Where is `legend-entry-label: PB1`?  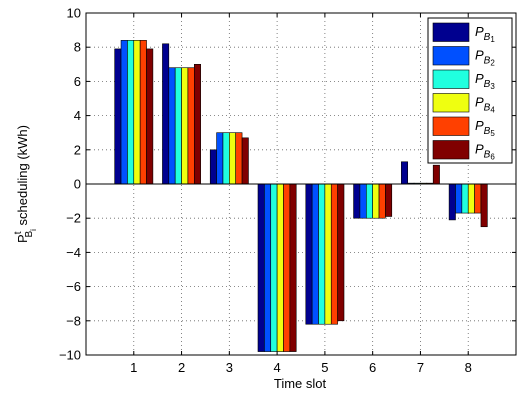 legend-entry-label: PB1 is located at coordinates (485, 34).